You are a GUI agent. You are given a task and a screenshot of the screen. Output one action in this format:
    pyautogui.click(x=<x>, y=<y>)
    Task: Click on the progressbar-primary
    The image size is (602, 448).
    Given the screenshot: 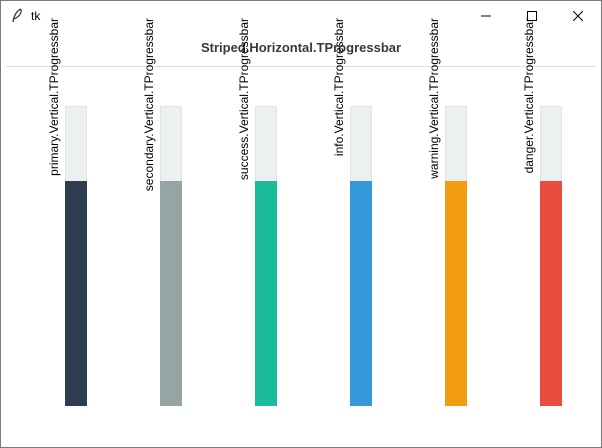 What is the action you would take?
    pyautogui.click(x=76, y=256)
    